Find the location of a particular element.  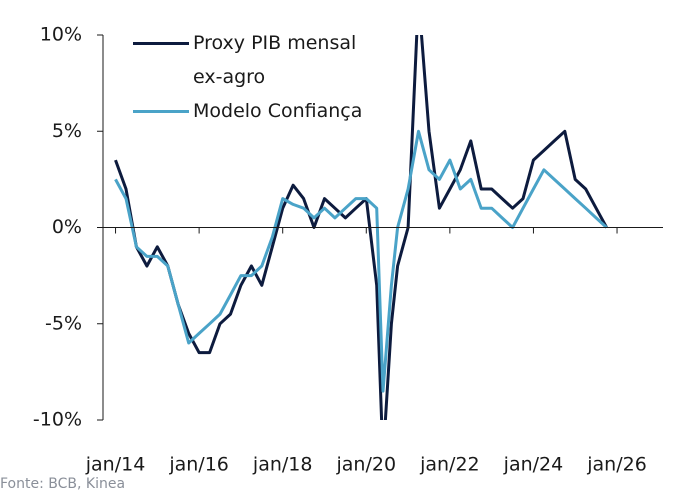

legend-entry: Modelo Confiança is located at coordinates (248, 111).